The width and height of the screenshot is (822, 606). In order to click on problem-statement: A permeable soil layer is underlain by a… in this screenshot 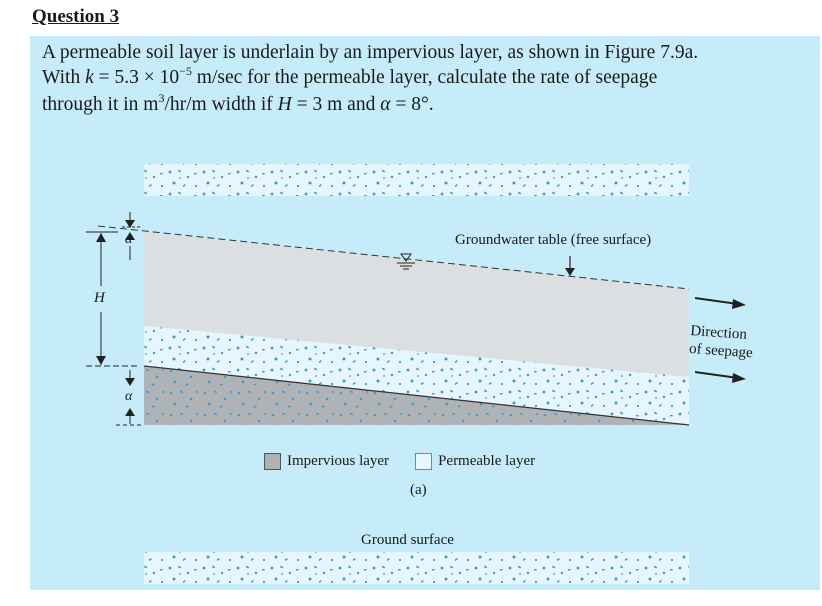, I will do `click(427, 79)`.